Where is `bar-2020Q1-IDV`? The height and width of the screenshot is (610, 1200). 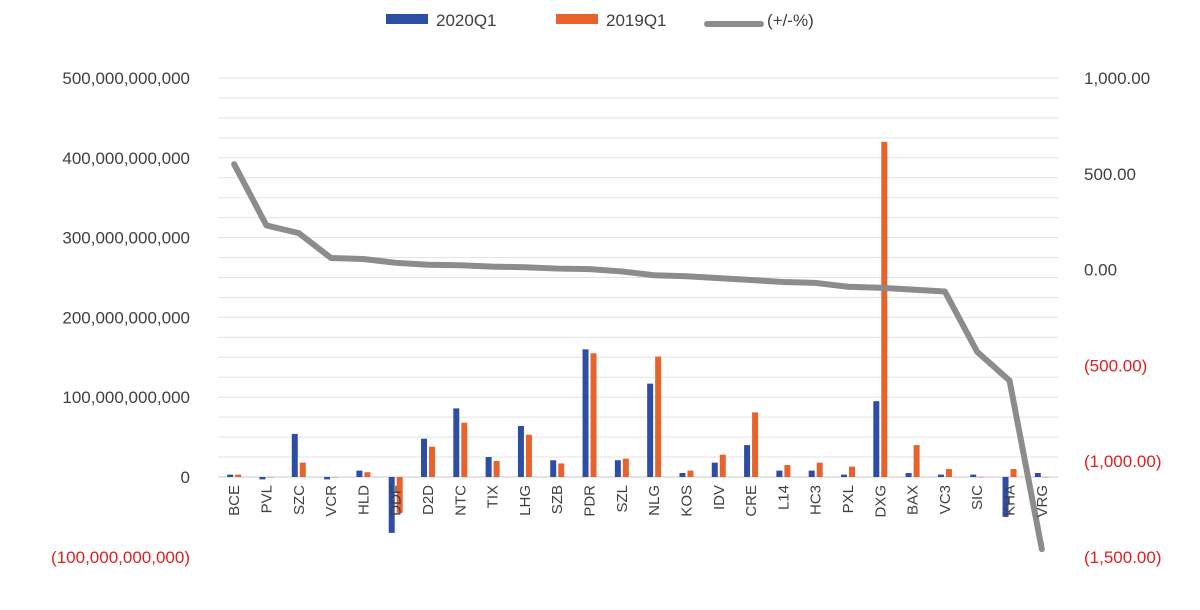 bar-2020Q1-IDV is located at coordinates (714, 469).